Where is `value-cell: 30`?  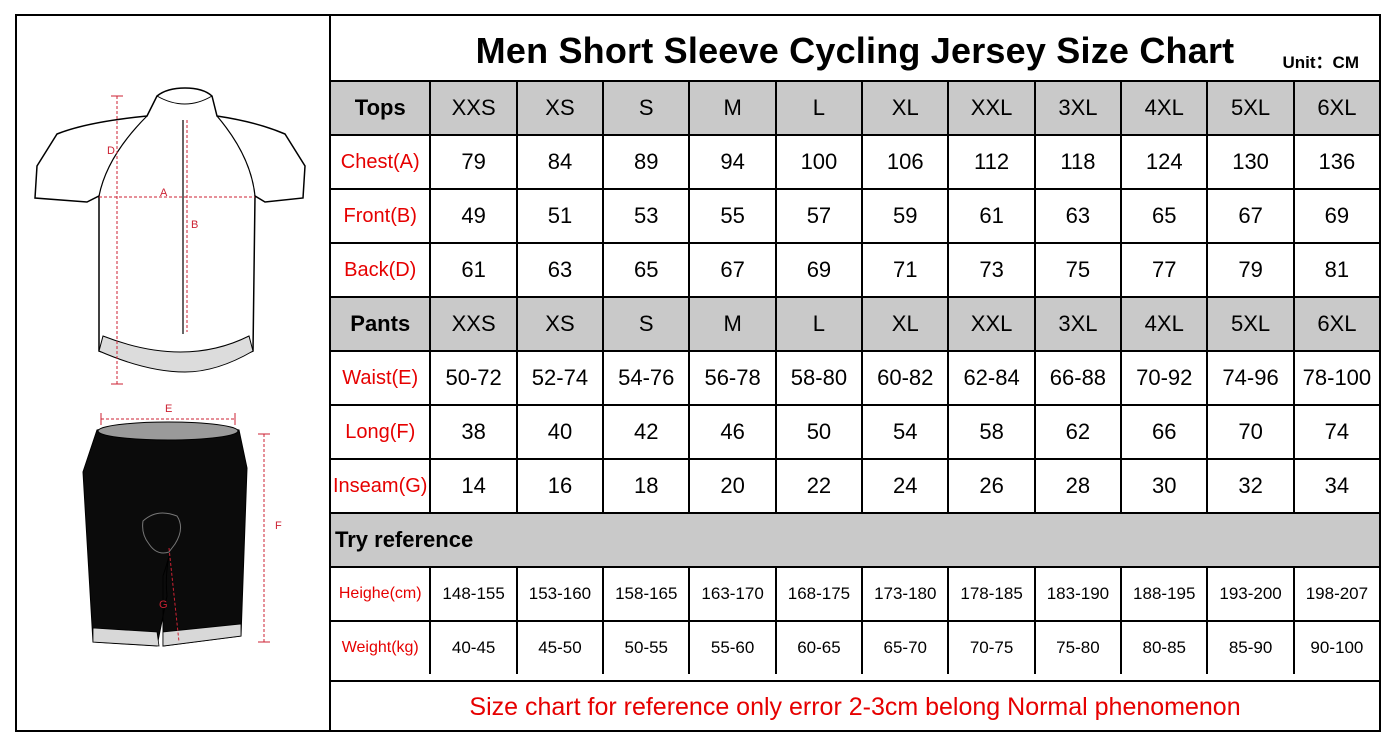
value-cell: 30 is located at coordinates (1163, 486).